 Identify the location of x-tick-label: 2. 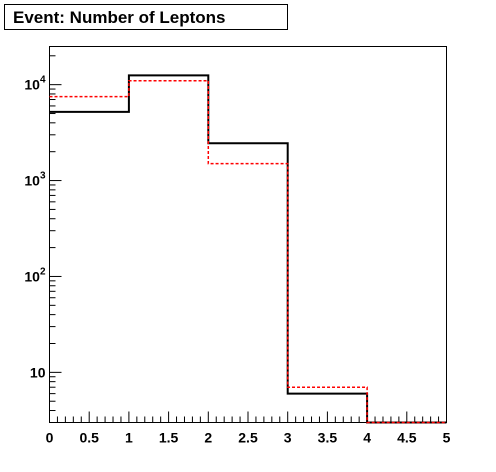
(208, 438).